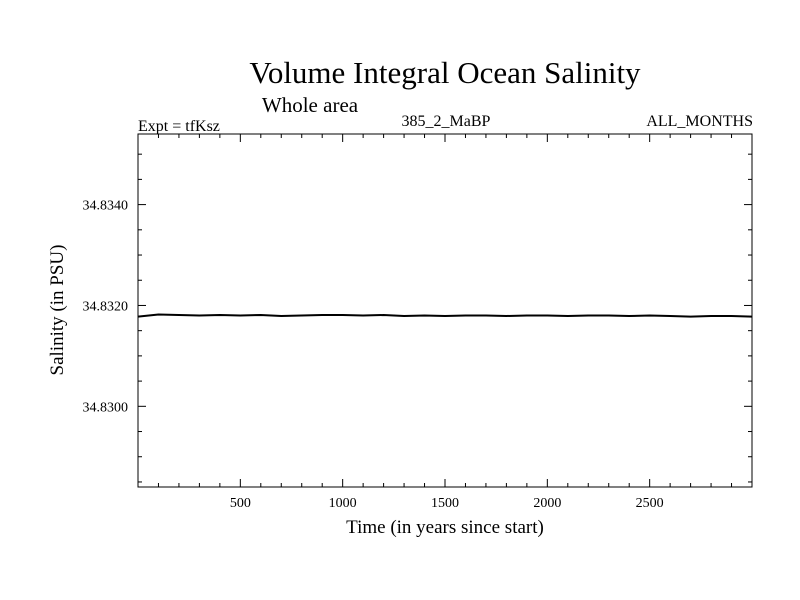  Describe the element at coordinates (445, 527) in the screenshot. I see `x-axis-label: Time (in years since start)` at that location.